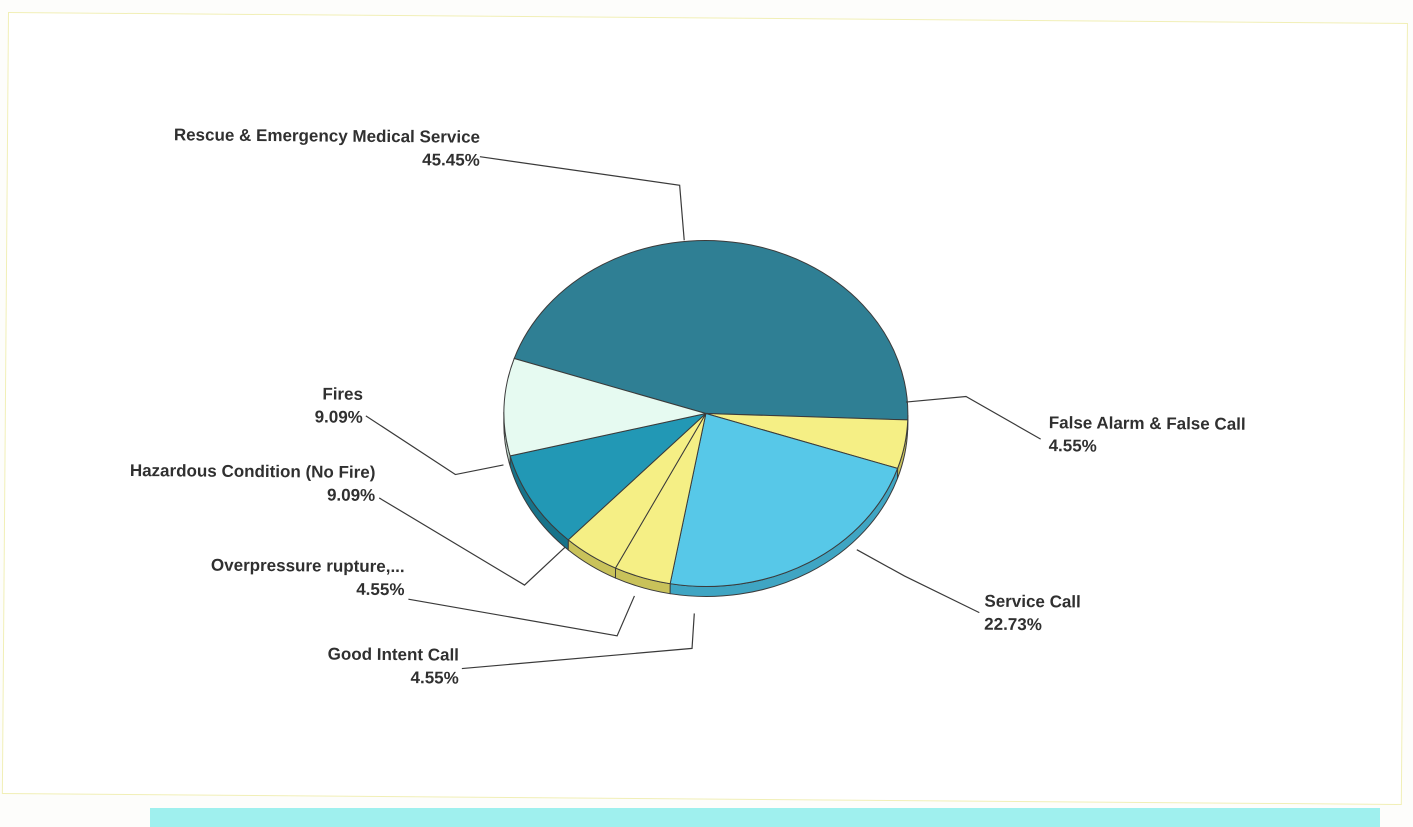  Describe the element at coordinates (1147, 423) in the screenshot. I see `slice-label: False Alarm & False Call` at that location.